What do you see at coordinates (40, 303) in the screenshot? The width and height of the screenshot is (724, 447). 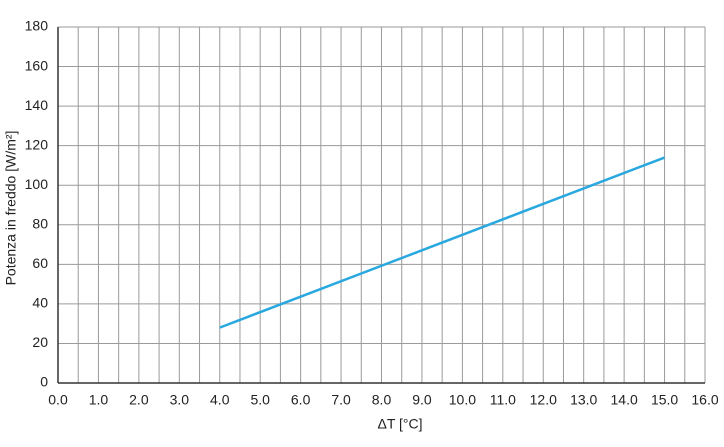 I see `y-tick-label: 40` at bounding box center [40, 303].